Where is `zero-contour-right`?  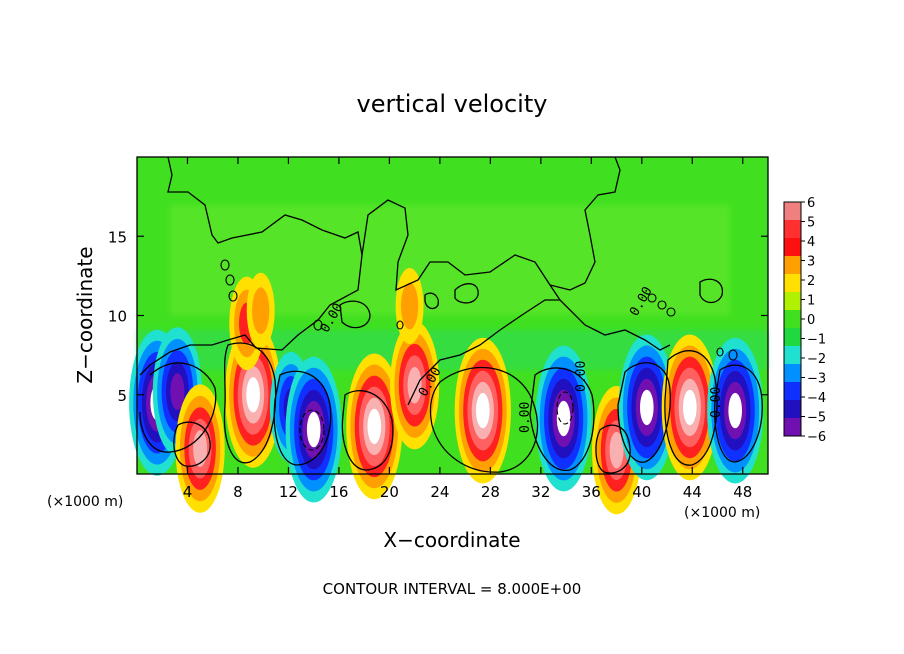 zero-contour-right is located at coordinates (585, 223).